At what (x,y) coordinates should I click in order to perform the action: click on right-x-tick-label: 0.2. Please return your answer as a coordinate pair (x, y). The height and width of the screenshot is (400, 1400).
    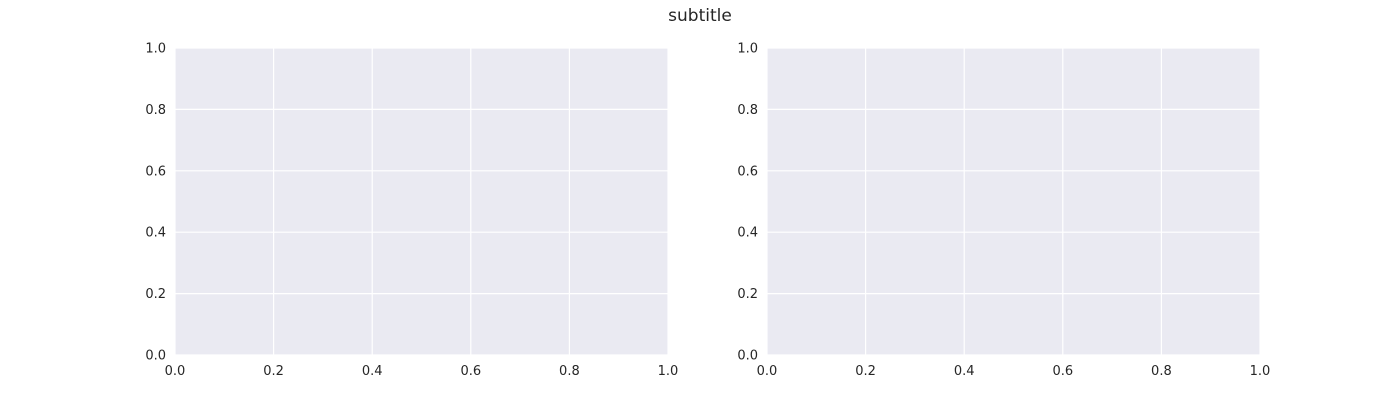
    Looking at the image, I should click on (865, 371).